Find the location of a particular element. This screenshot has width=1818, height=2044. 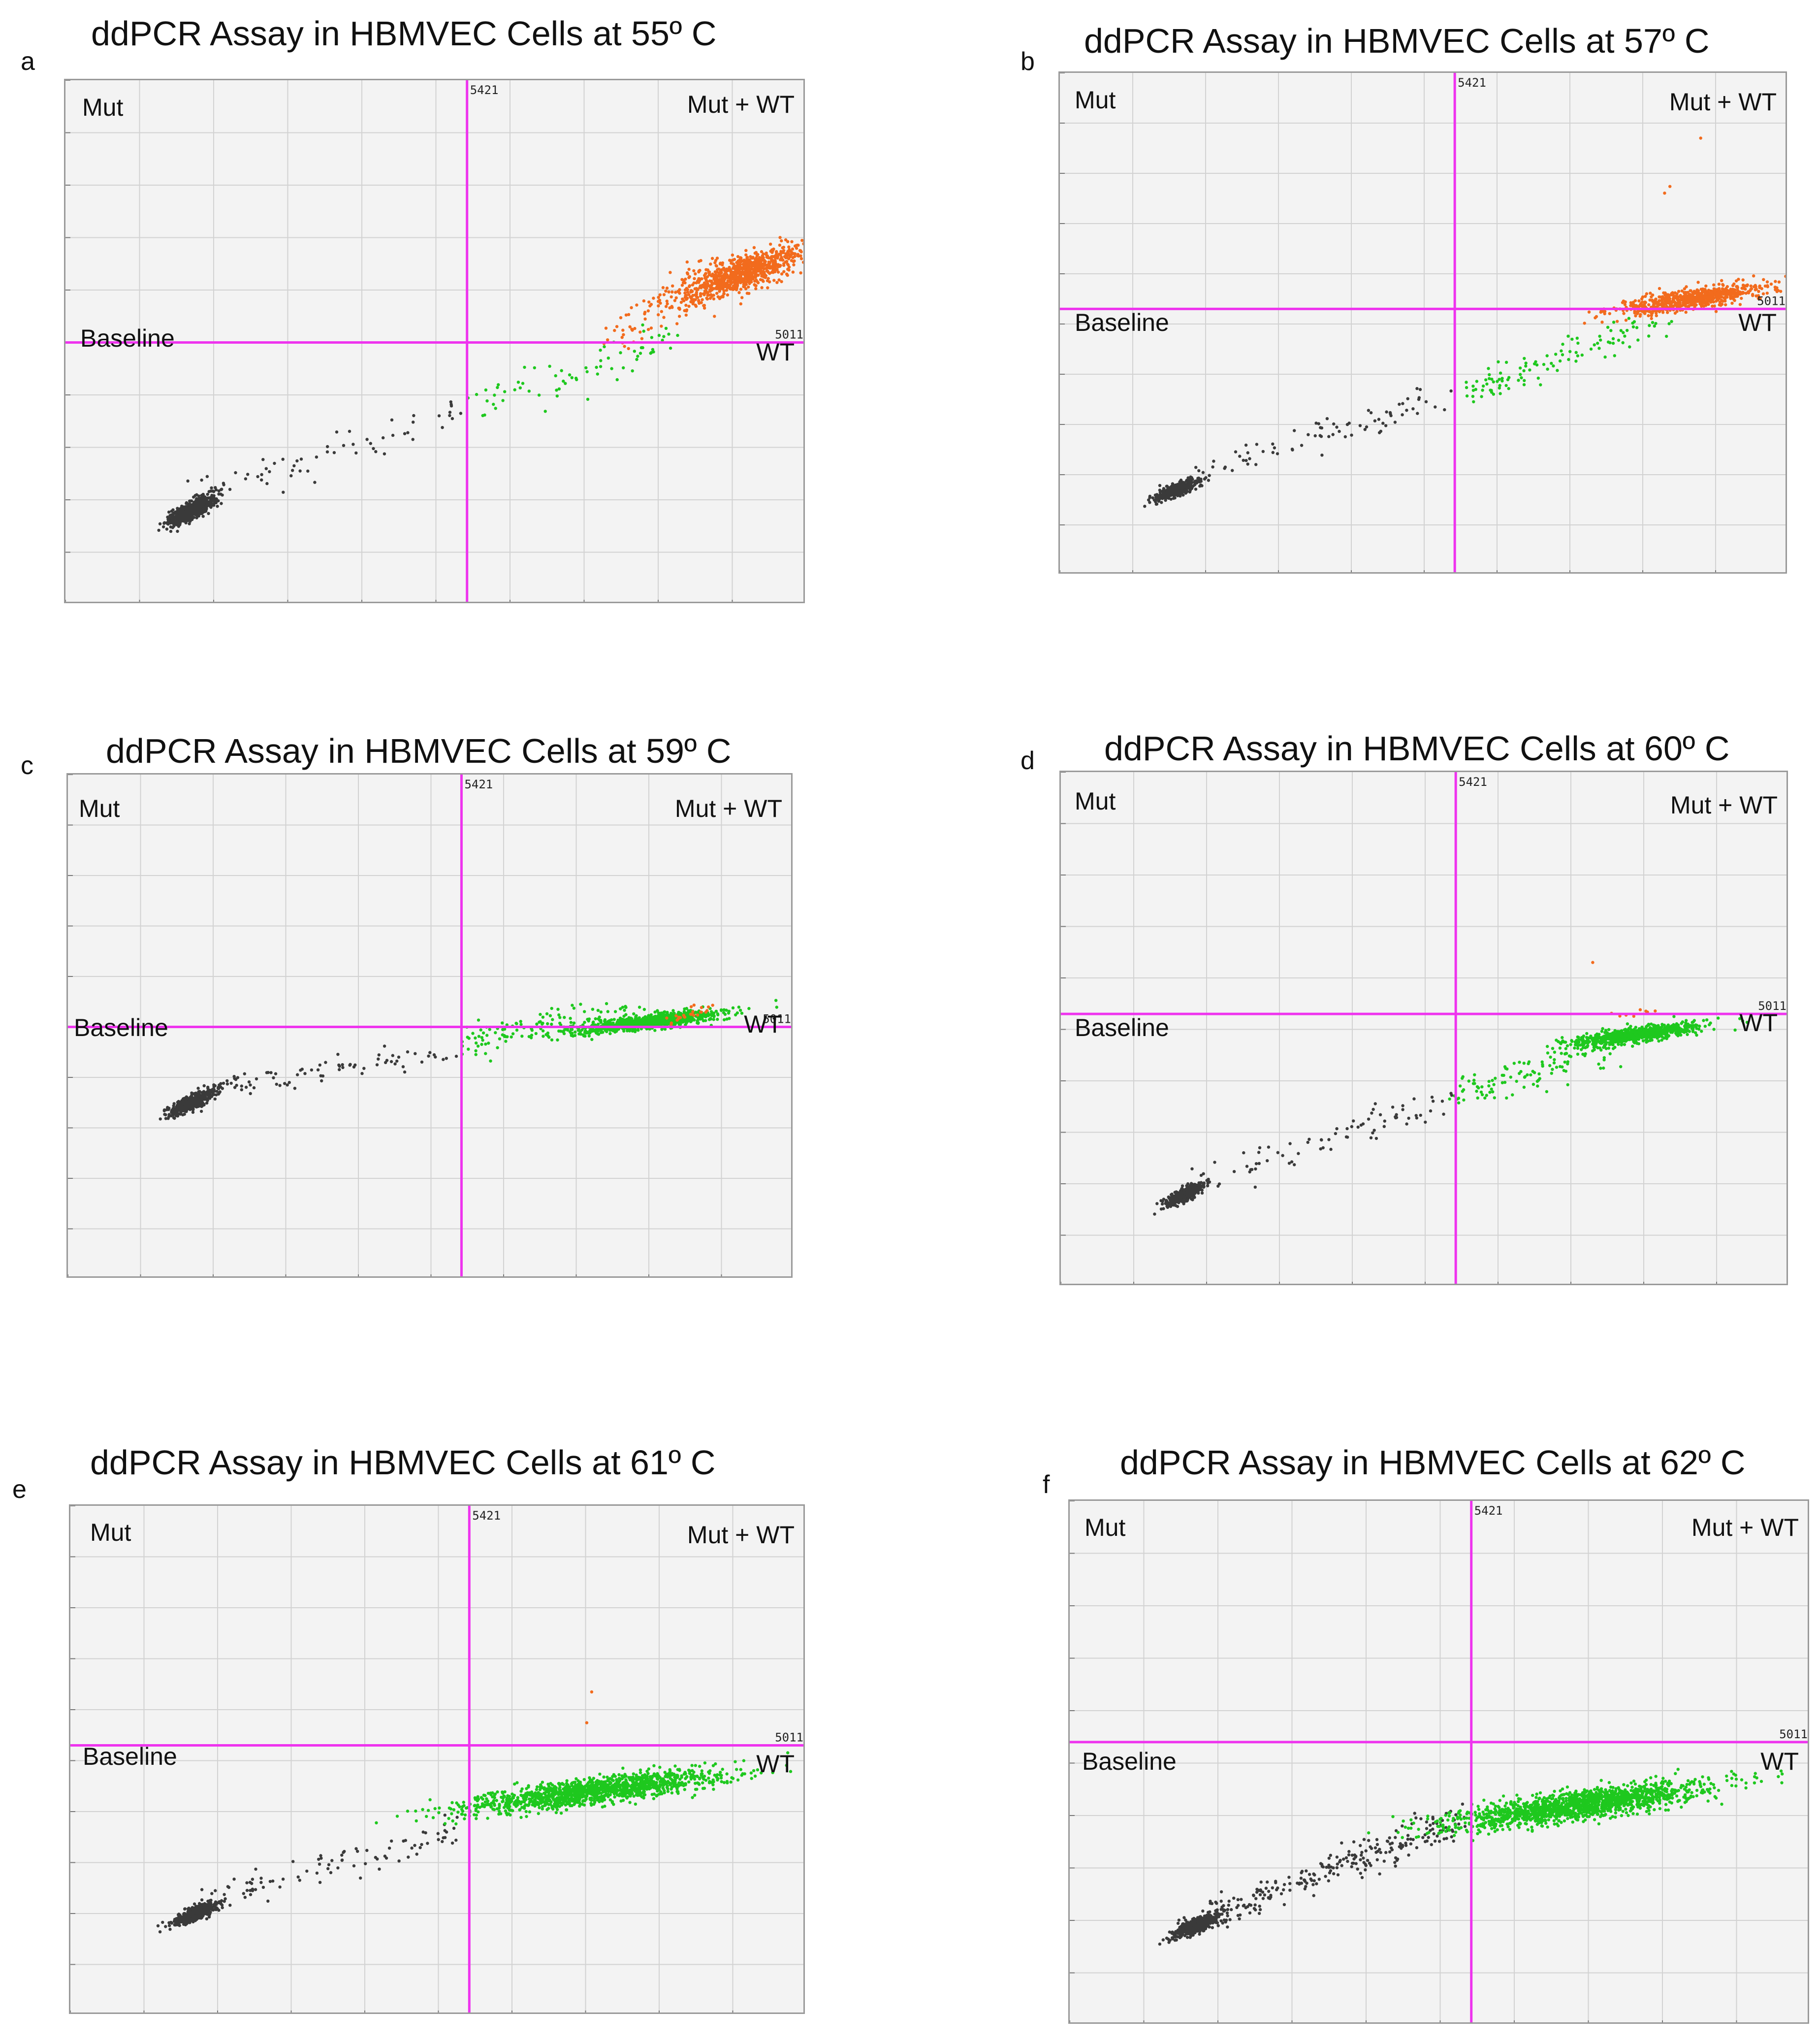

cluster-negative-rain is located at coordinates (1321, 435).